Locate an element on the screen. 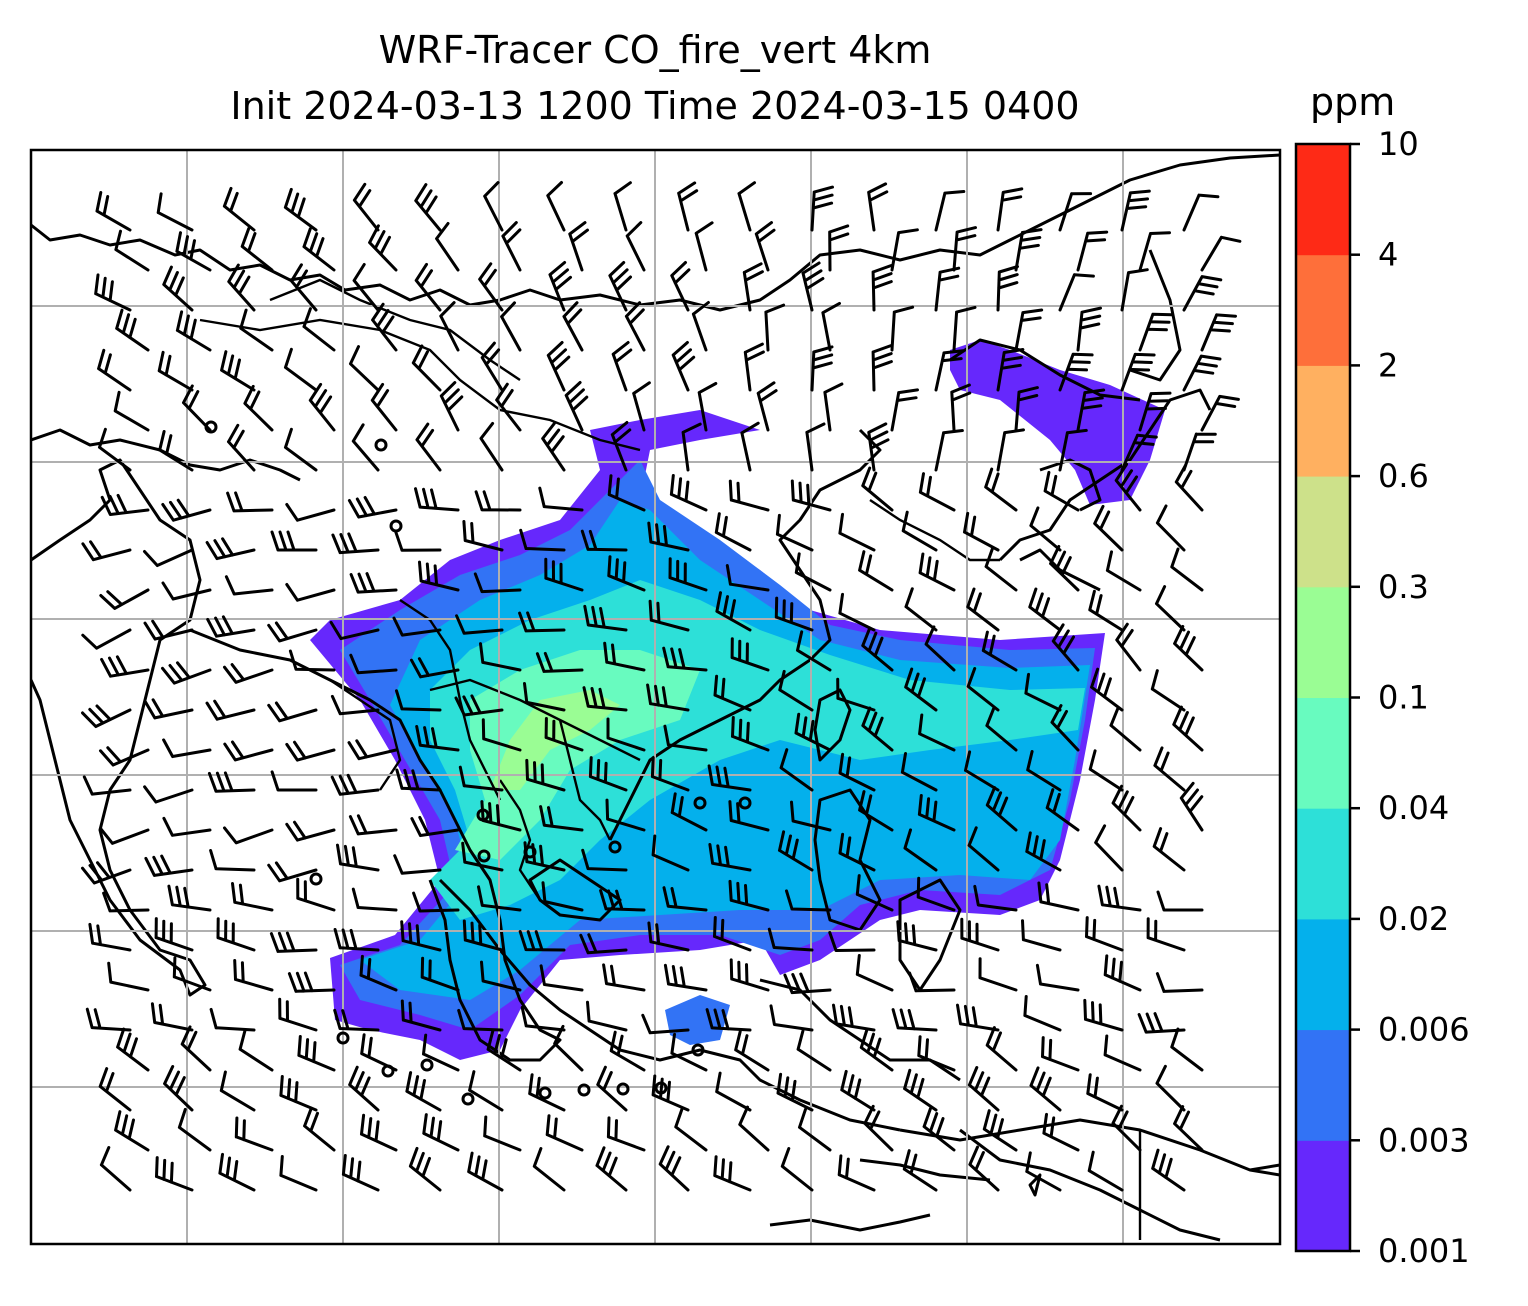 This screenshot has height=1306, width=1528. plume-hot is located at coordinates (577, 755).